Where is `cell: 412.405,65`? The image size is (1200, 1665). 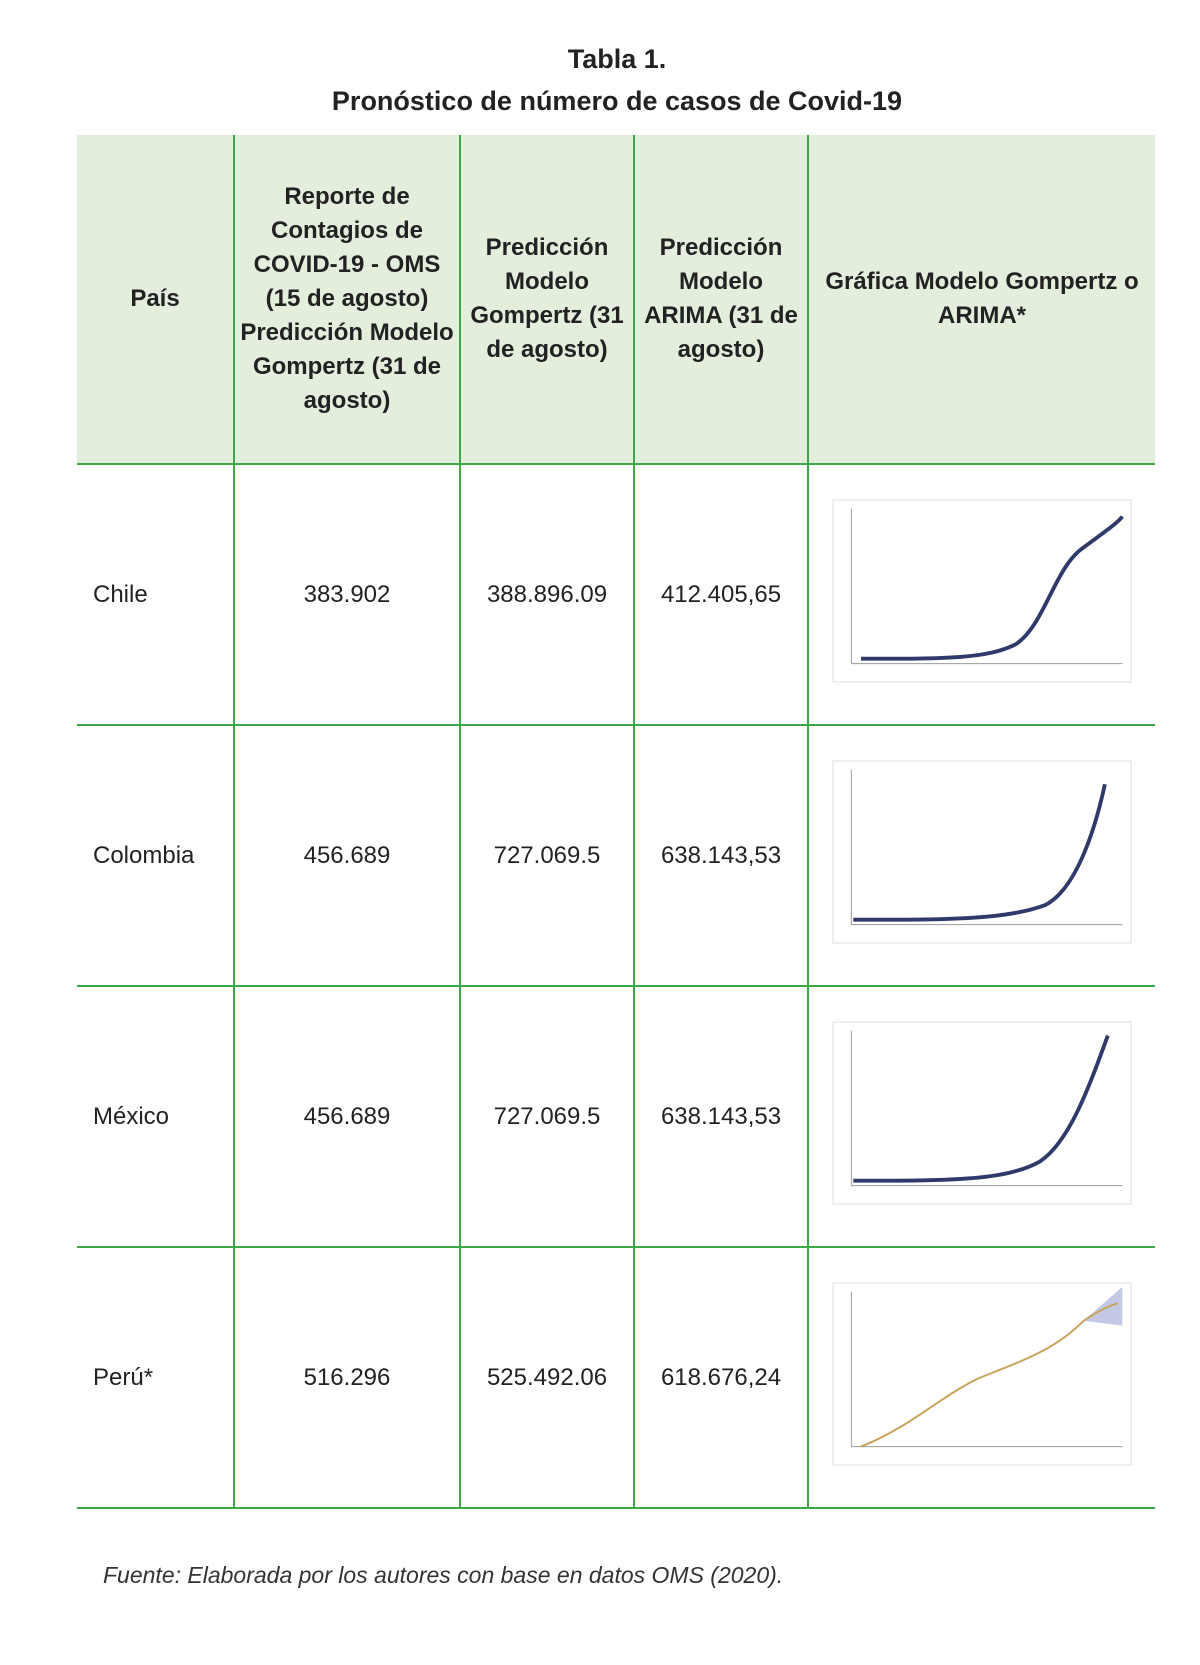
cell: 412.405,65 is located at coordinates (721, 595).